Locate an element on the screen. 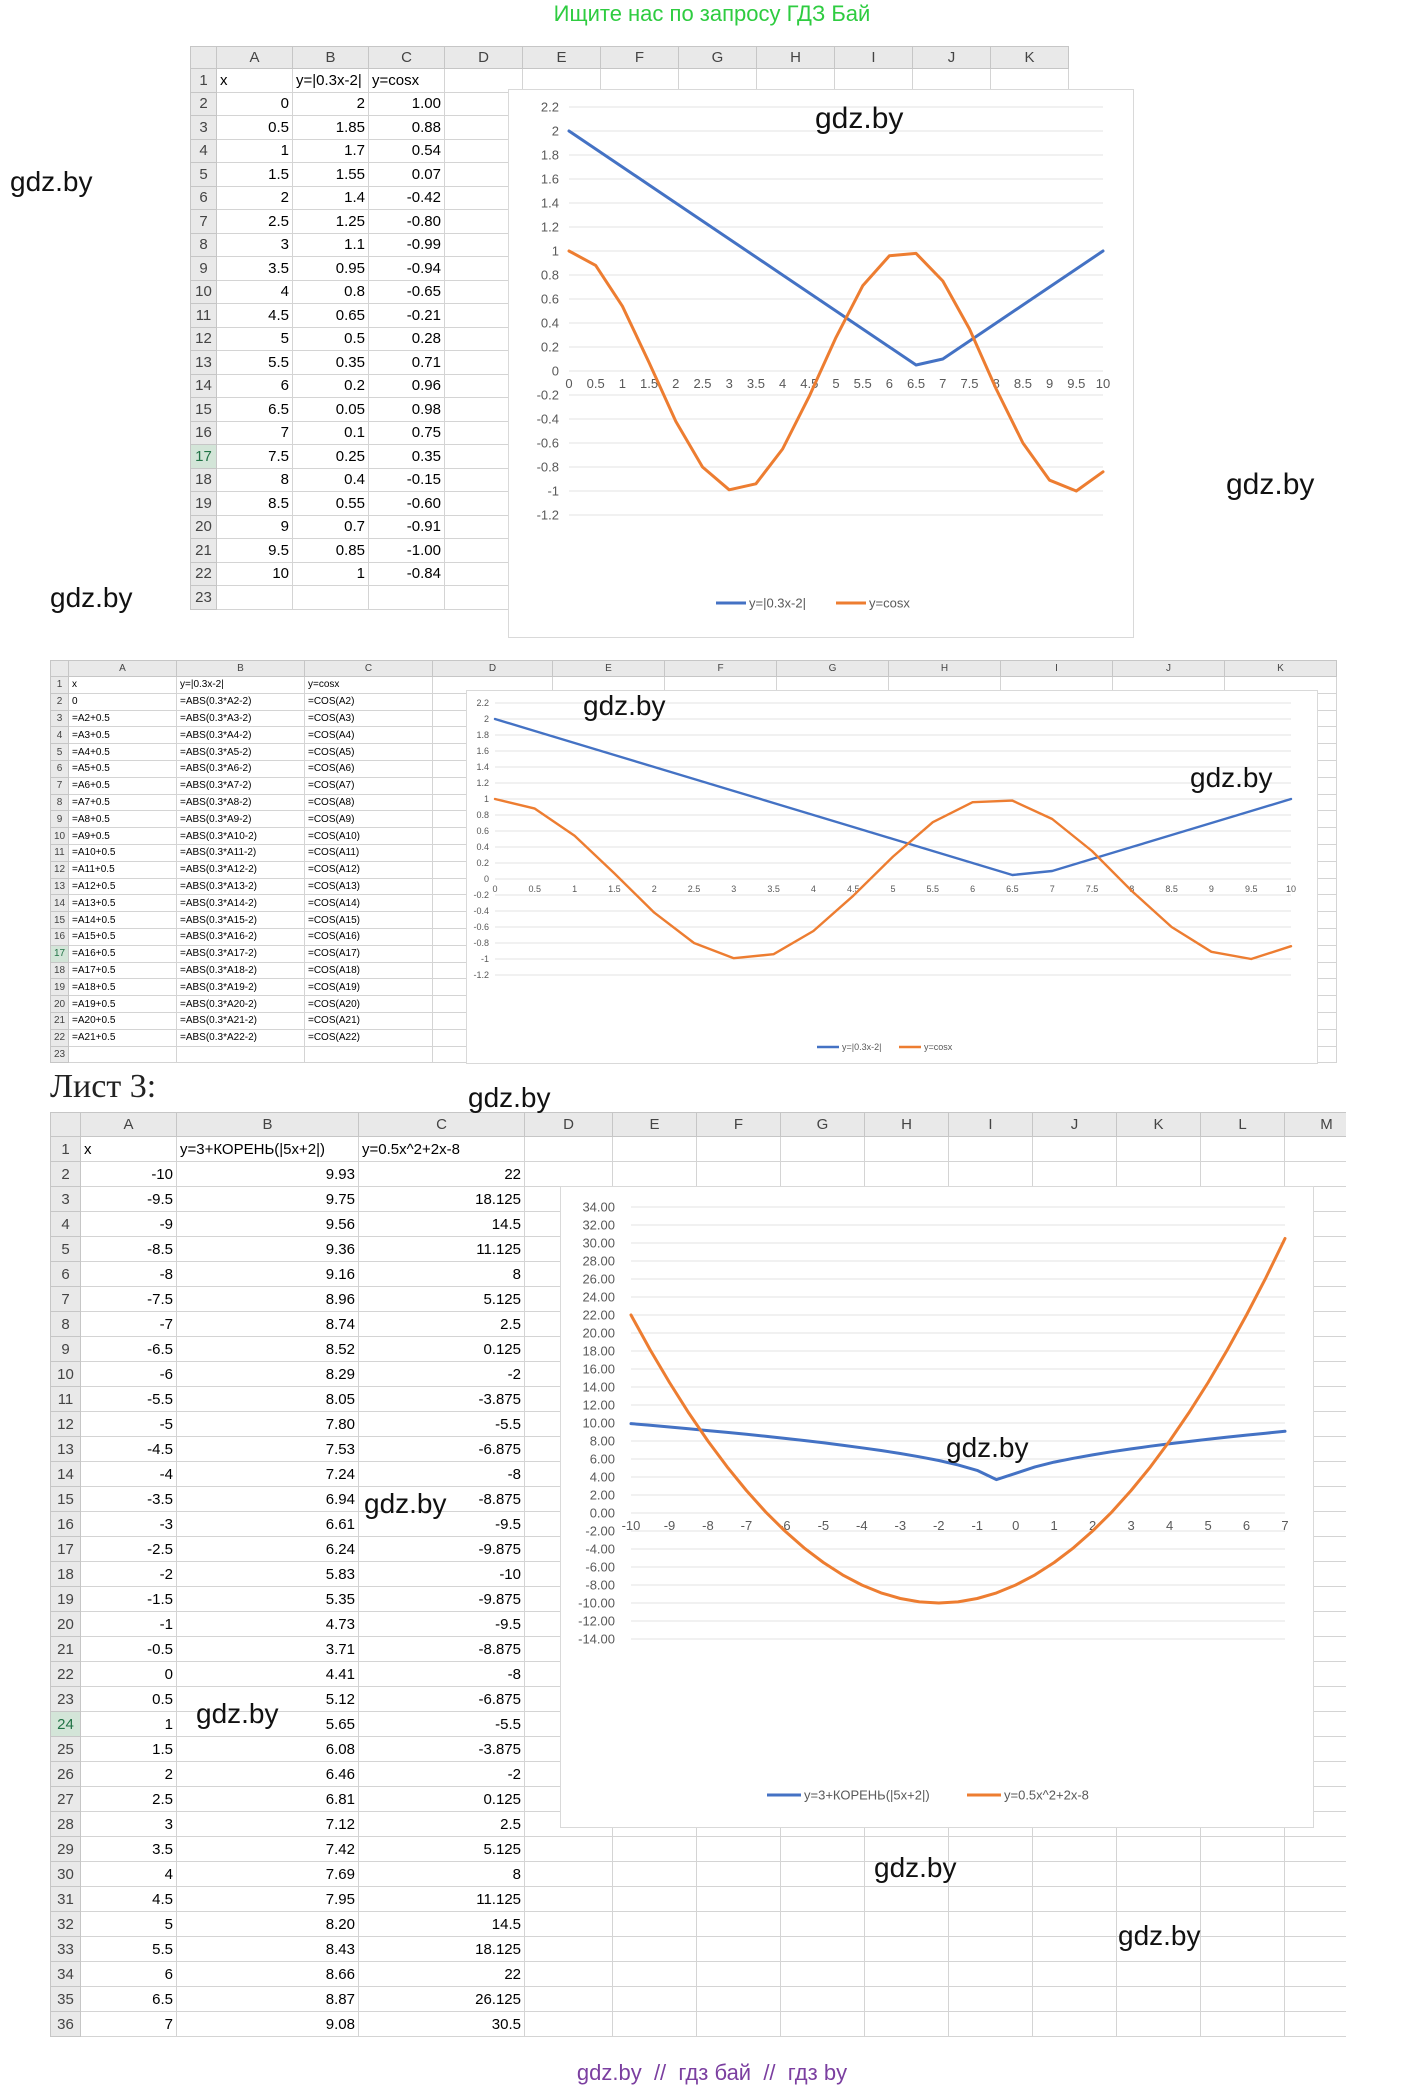 This screenshot has width=1424, height=2097. row-header: 28 is located at coordinates (65, 1824).